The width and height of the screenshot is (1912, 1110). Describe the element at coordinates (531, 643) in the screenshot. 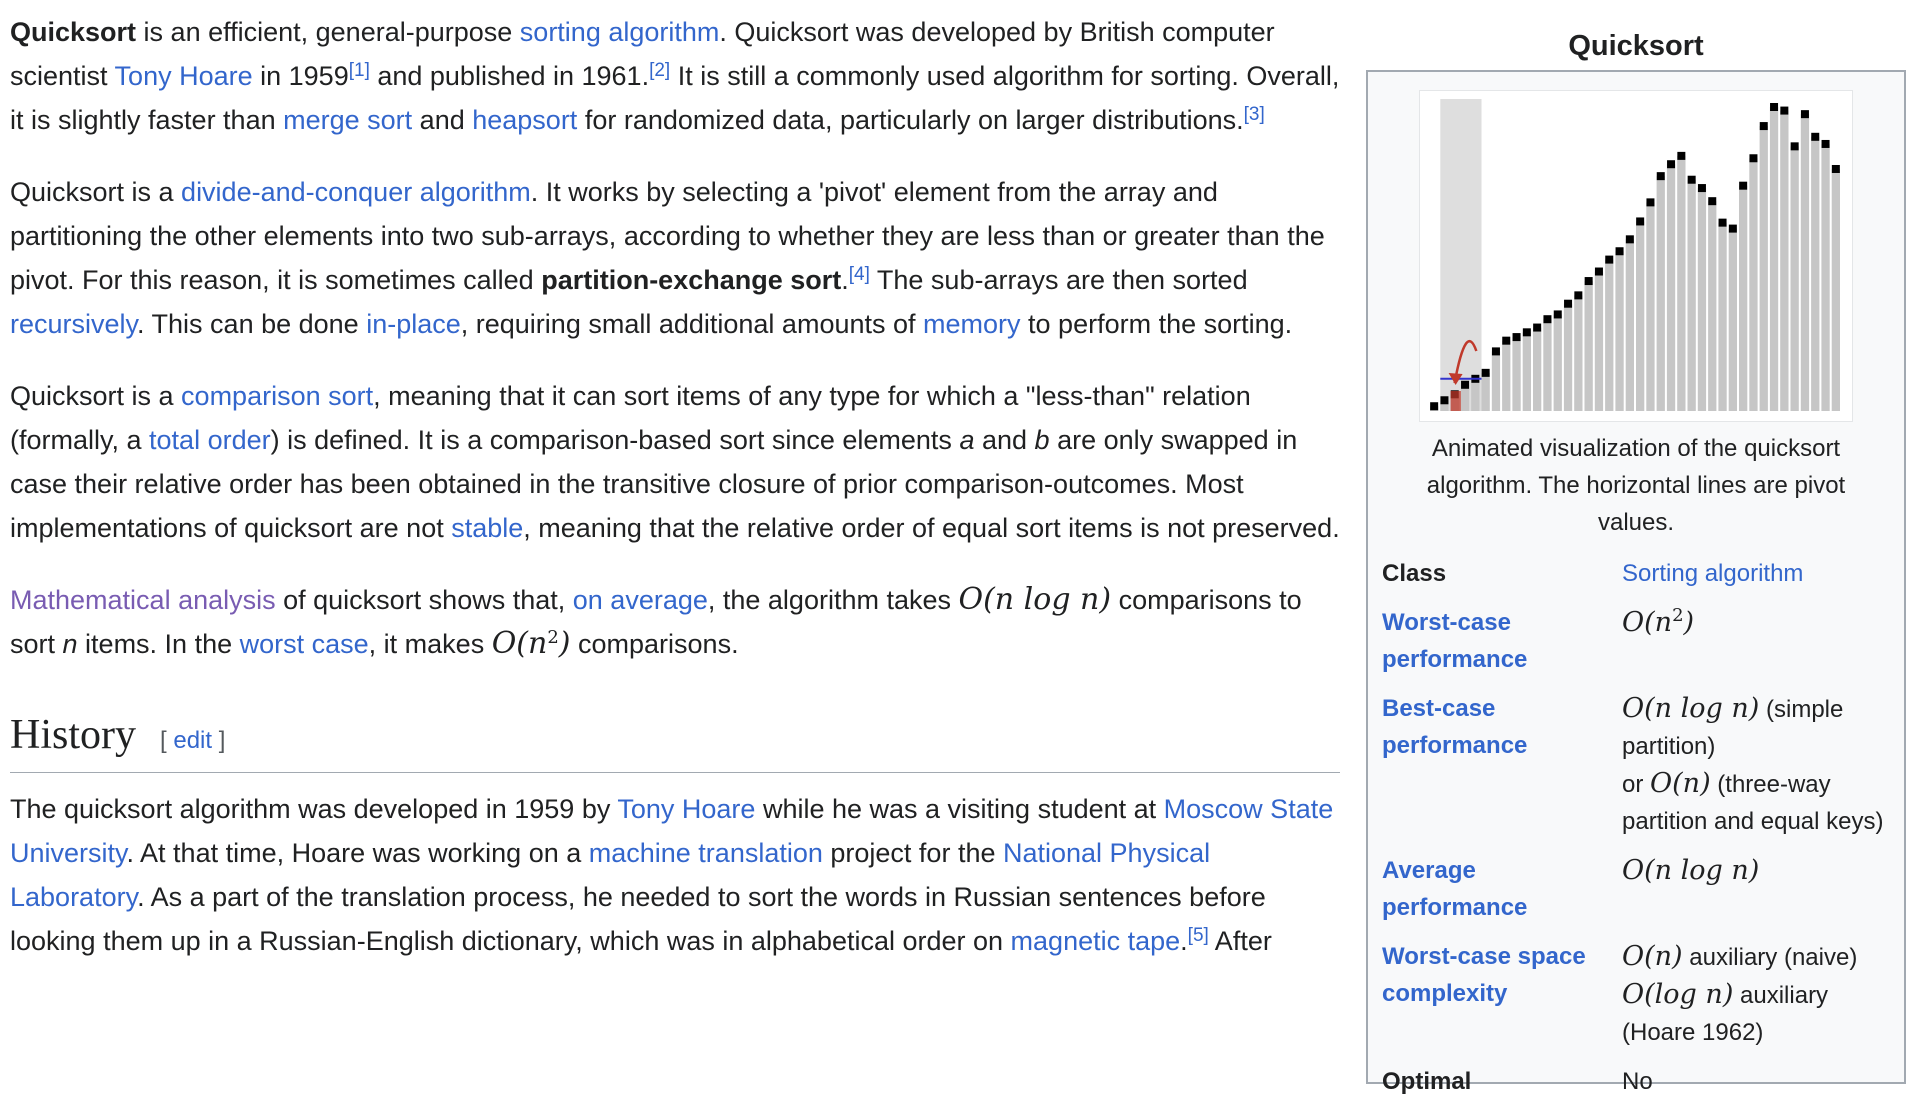

I see `math-n-squared: O(n2)` at that location.